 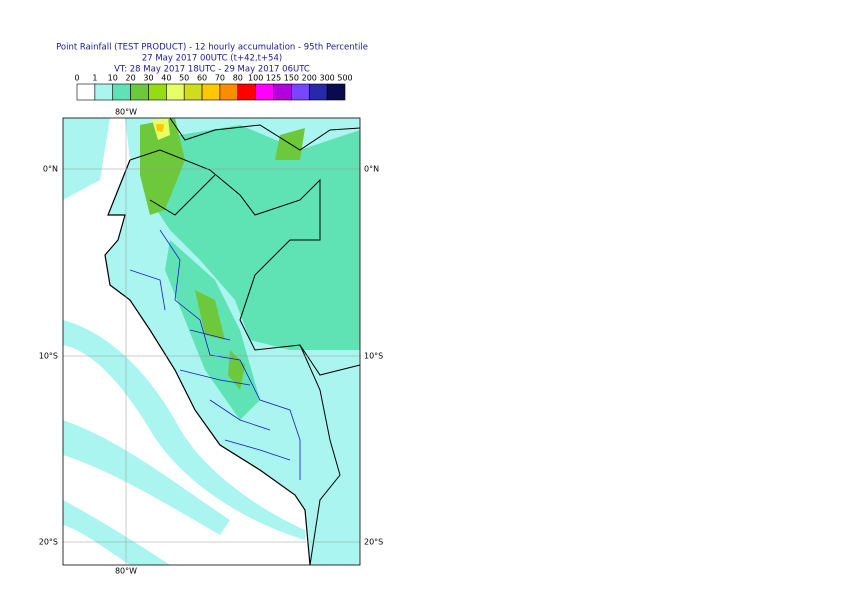 I want to click on legend-label: 300, so click(x=326, y=78).